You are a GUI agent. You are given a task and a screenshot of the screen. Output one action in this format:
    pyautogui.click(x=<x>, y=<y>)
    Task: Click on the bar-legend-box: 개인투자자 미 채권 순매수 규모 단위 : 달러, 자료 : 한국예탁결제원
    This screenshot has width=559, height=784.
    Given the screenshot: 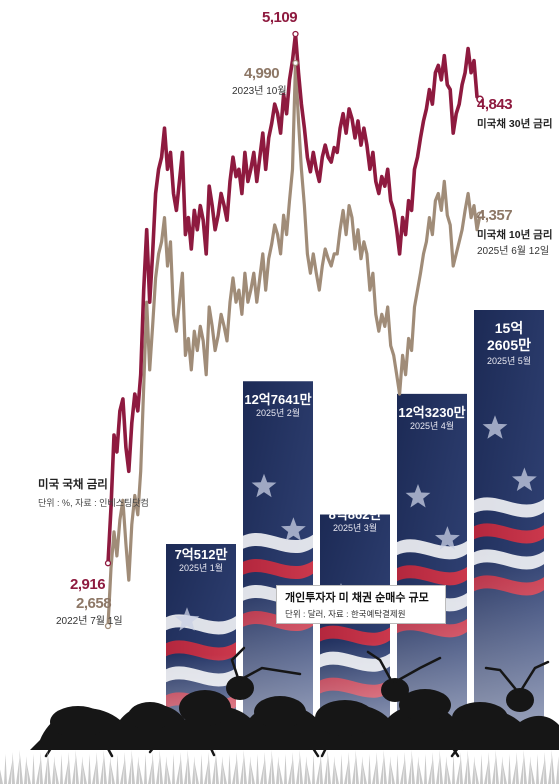 What is the action you would take?
    pyautogui.click(x=361, y=604)
    